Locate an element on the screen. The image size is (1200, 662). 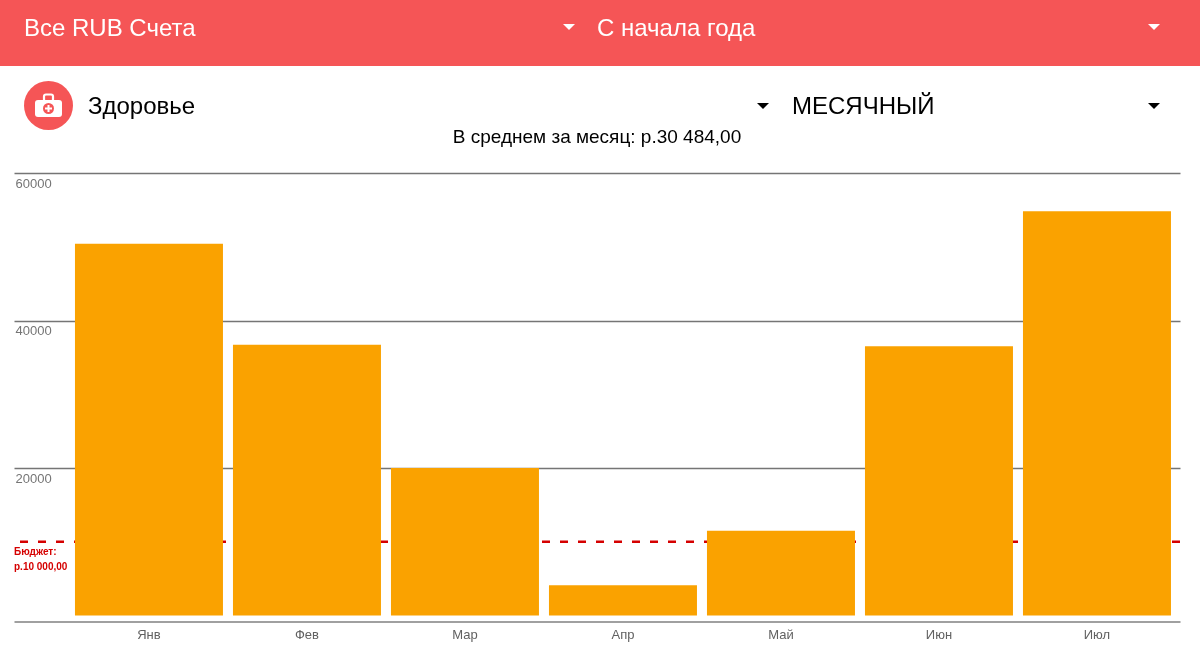
text: С начала года is located at coordinates (676, 28).